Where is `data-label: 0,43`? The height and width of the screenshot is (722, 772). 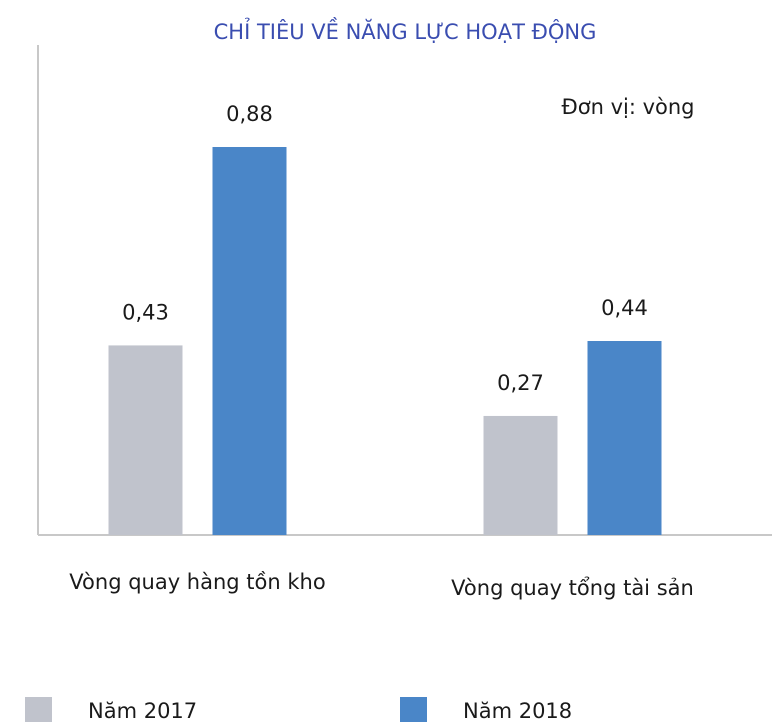
data-label: 0,43 is located at coordinates (145, 312).